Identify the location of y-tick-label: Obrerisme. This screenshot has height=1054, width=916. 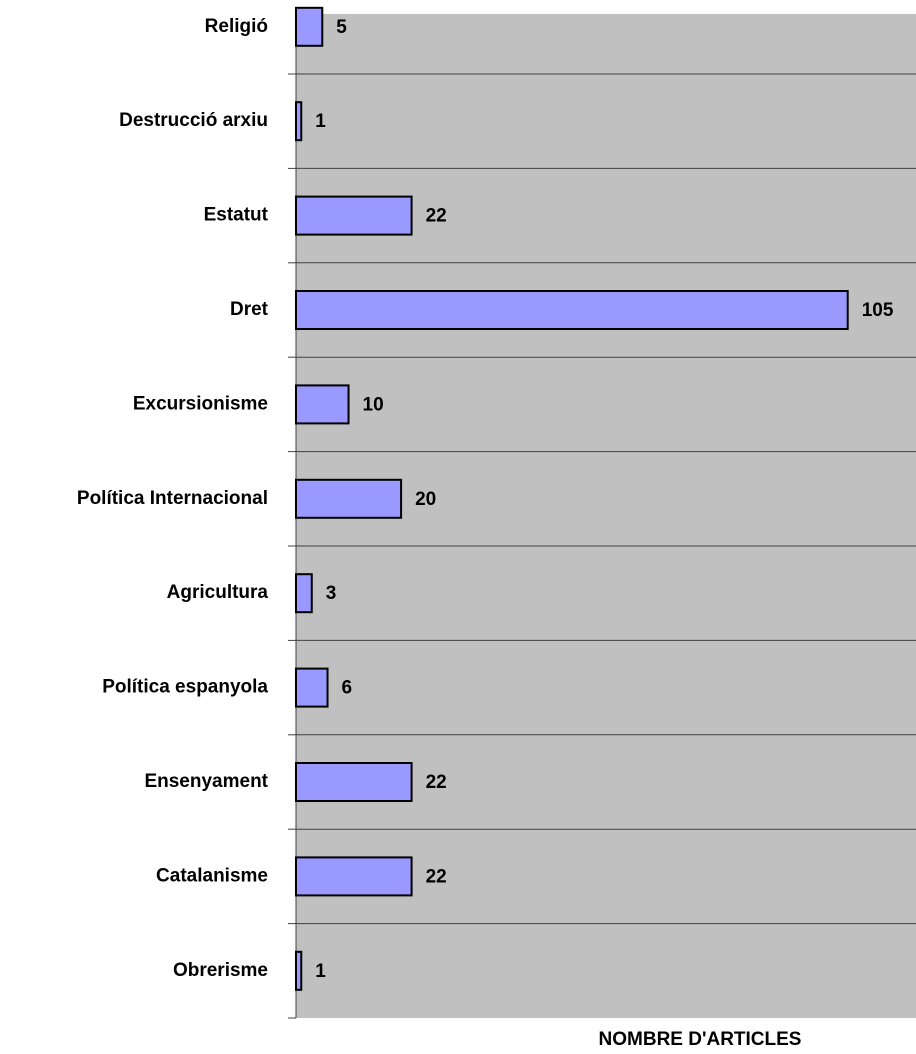
(220, 970).